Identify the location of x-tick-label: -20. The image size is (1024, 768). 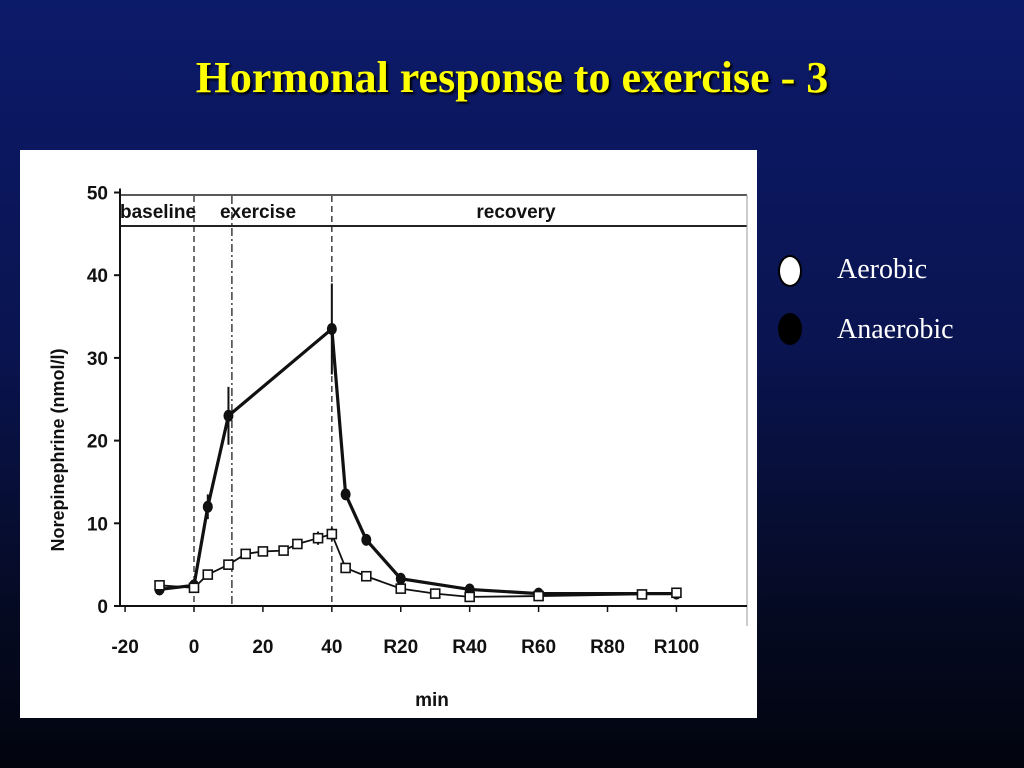
(124, 647).